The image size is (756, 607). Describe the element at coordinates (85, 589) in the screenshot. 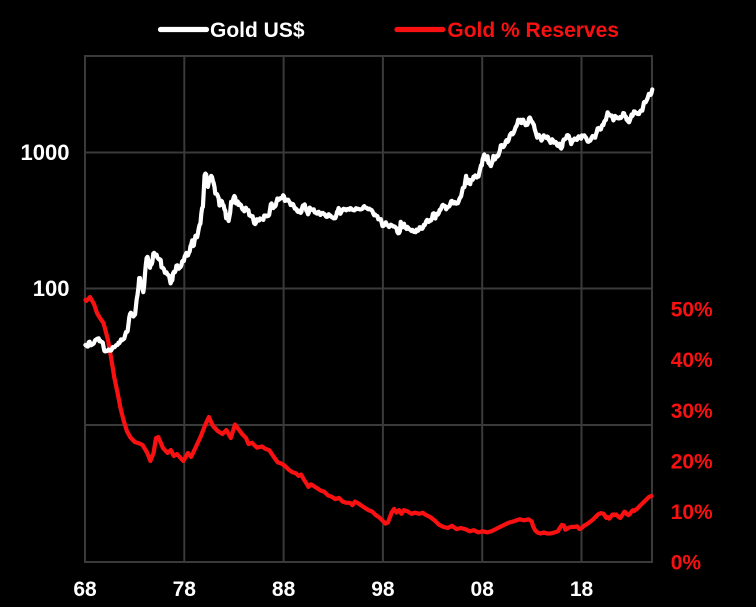

I see `svg-text: 68` at that location.